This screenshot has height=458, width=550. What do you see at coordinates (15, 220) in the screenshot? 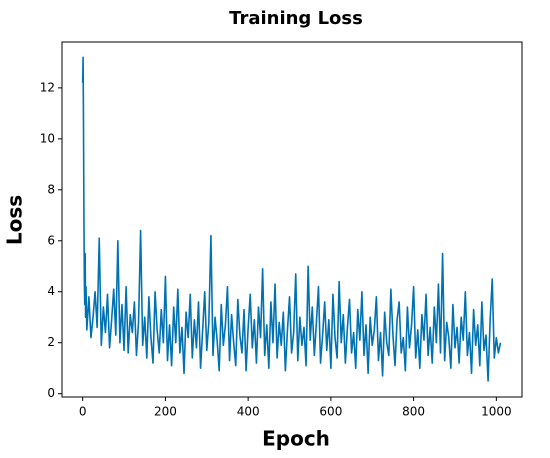
I see `y-axis-label: Loss` at bounding box center [15, 220].